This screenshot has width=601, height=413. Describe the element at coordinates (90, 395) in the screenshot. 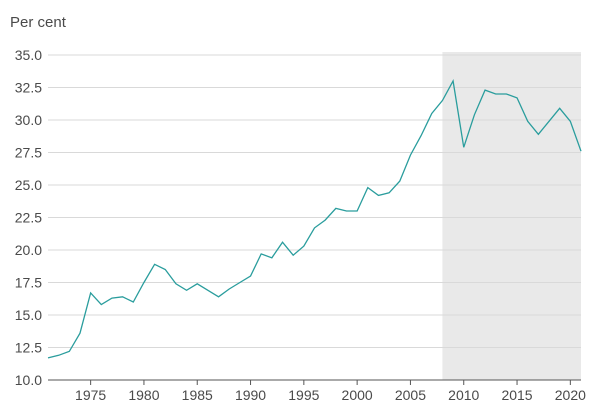

I see `x-tick-label: 1975` at that location.